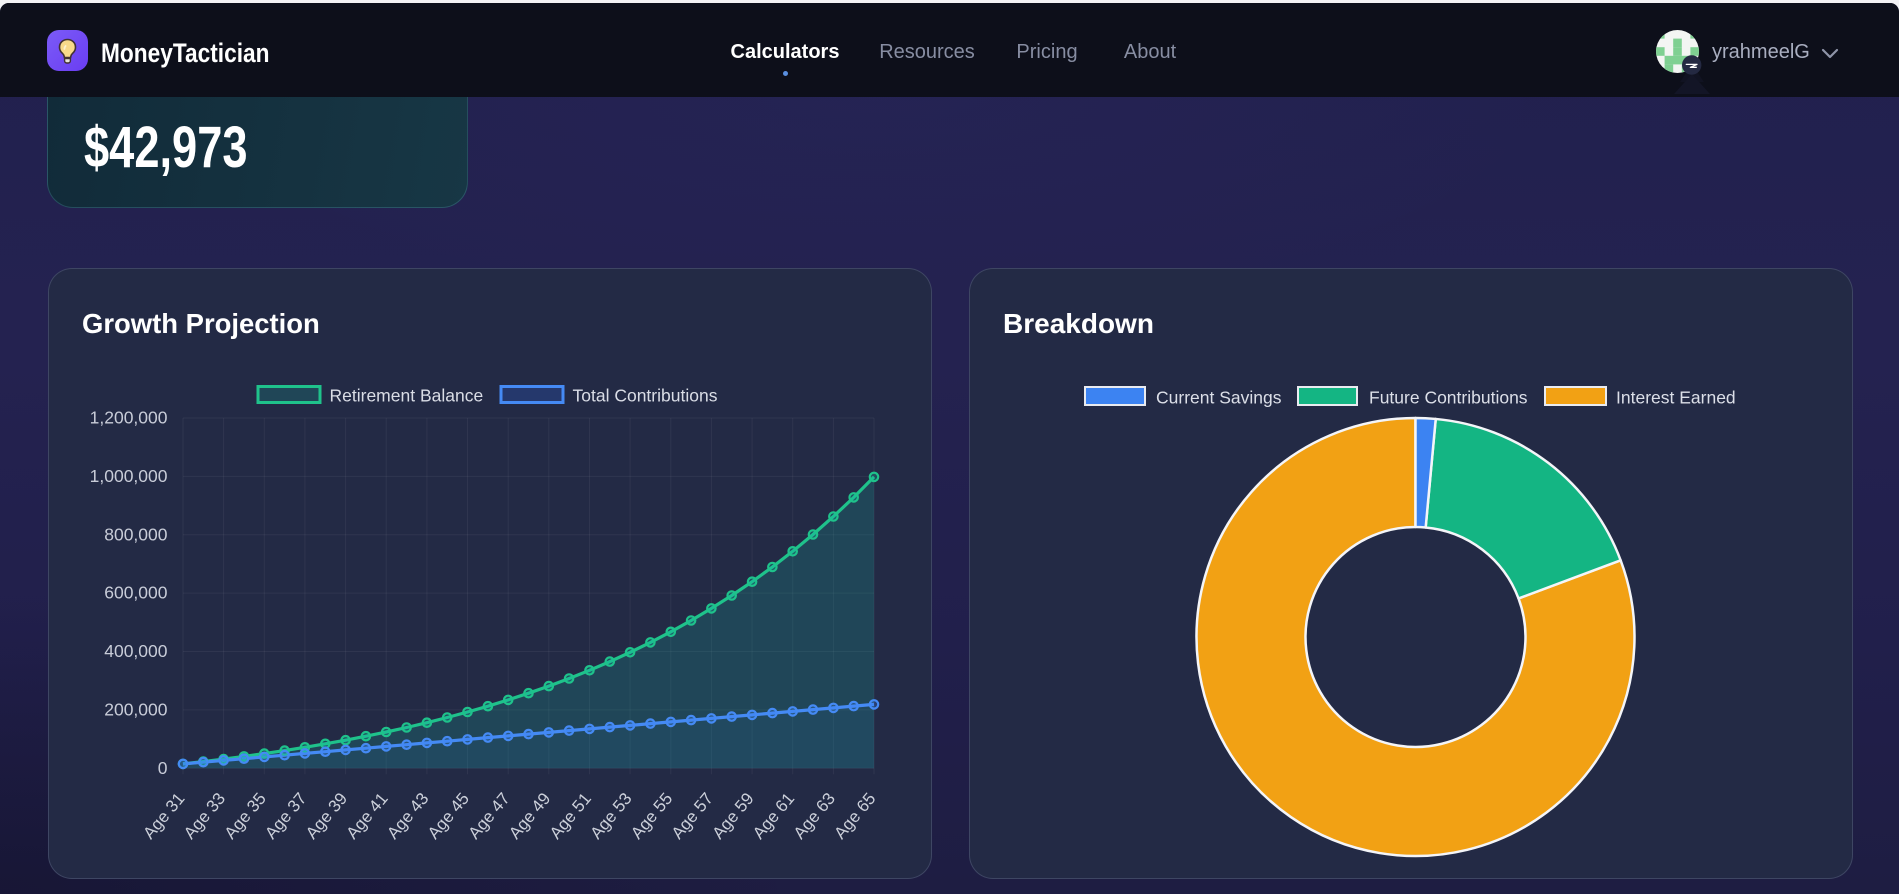 The image size is (1899, 894). What do you see at coordinates (285, 815) in the screenshot?
I see `svg-text: Age 37` at bounding box center [285, 815].